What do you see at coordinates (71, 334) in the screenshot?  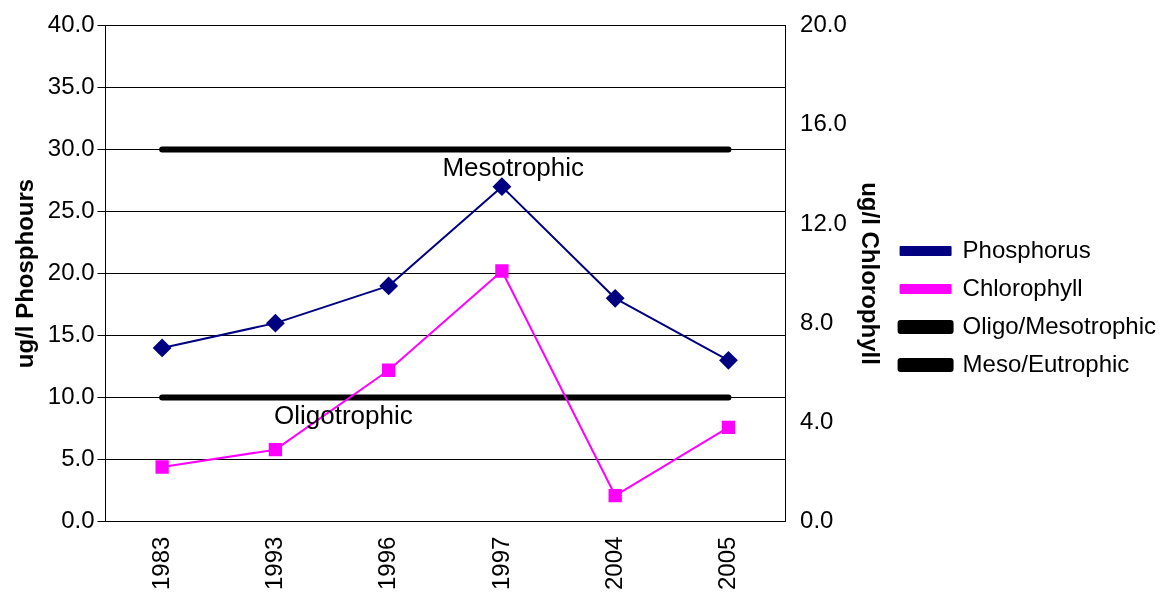 I see `y-tick-label: 15.0` at bounding box center [71, 334].